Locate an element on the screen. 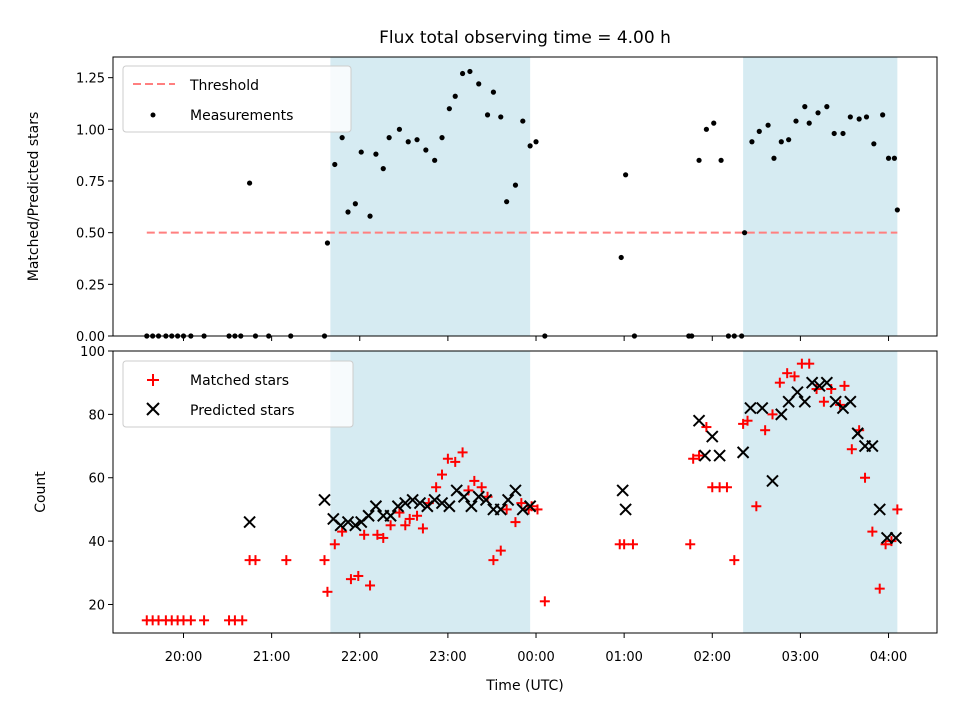 This screenshot has width=960, height=720. chart-title: Flux total observing time = 4.00 h is located at coordinates (525, 38).